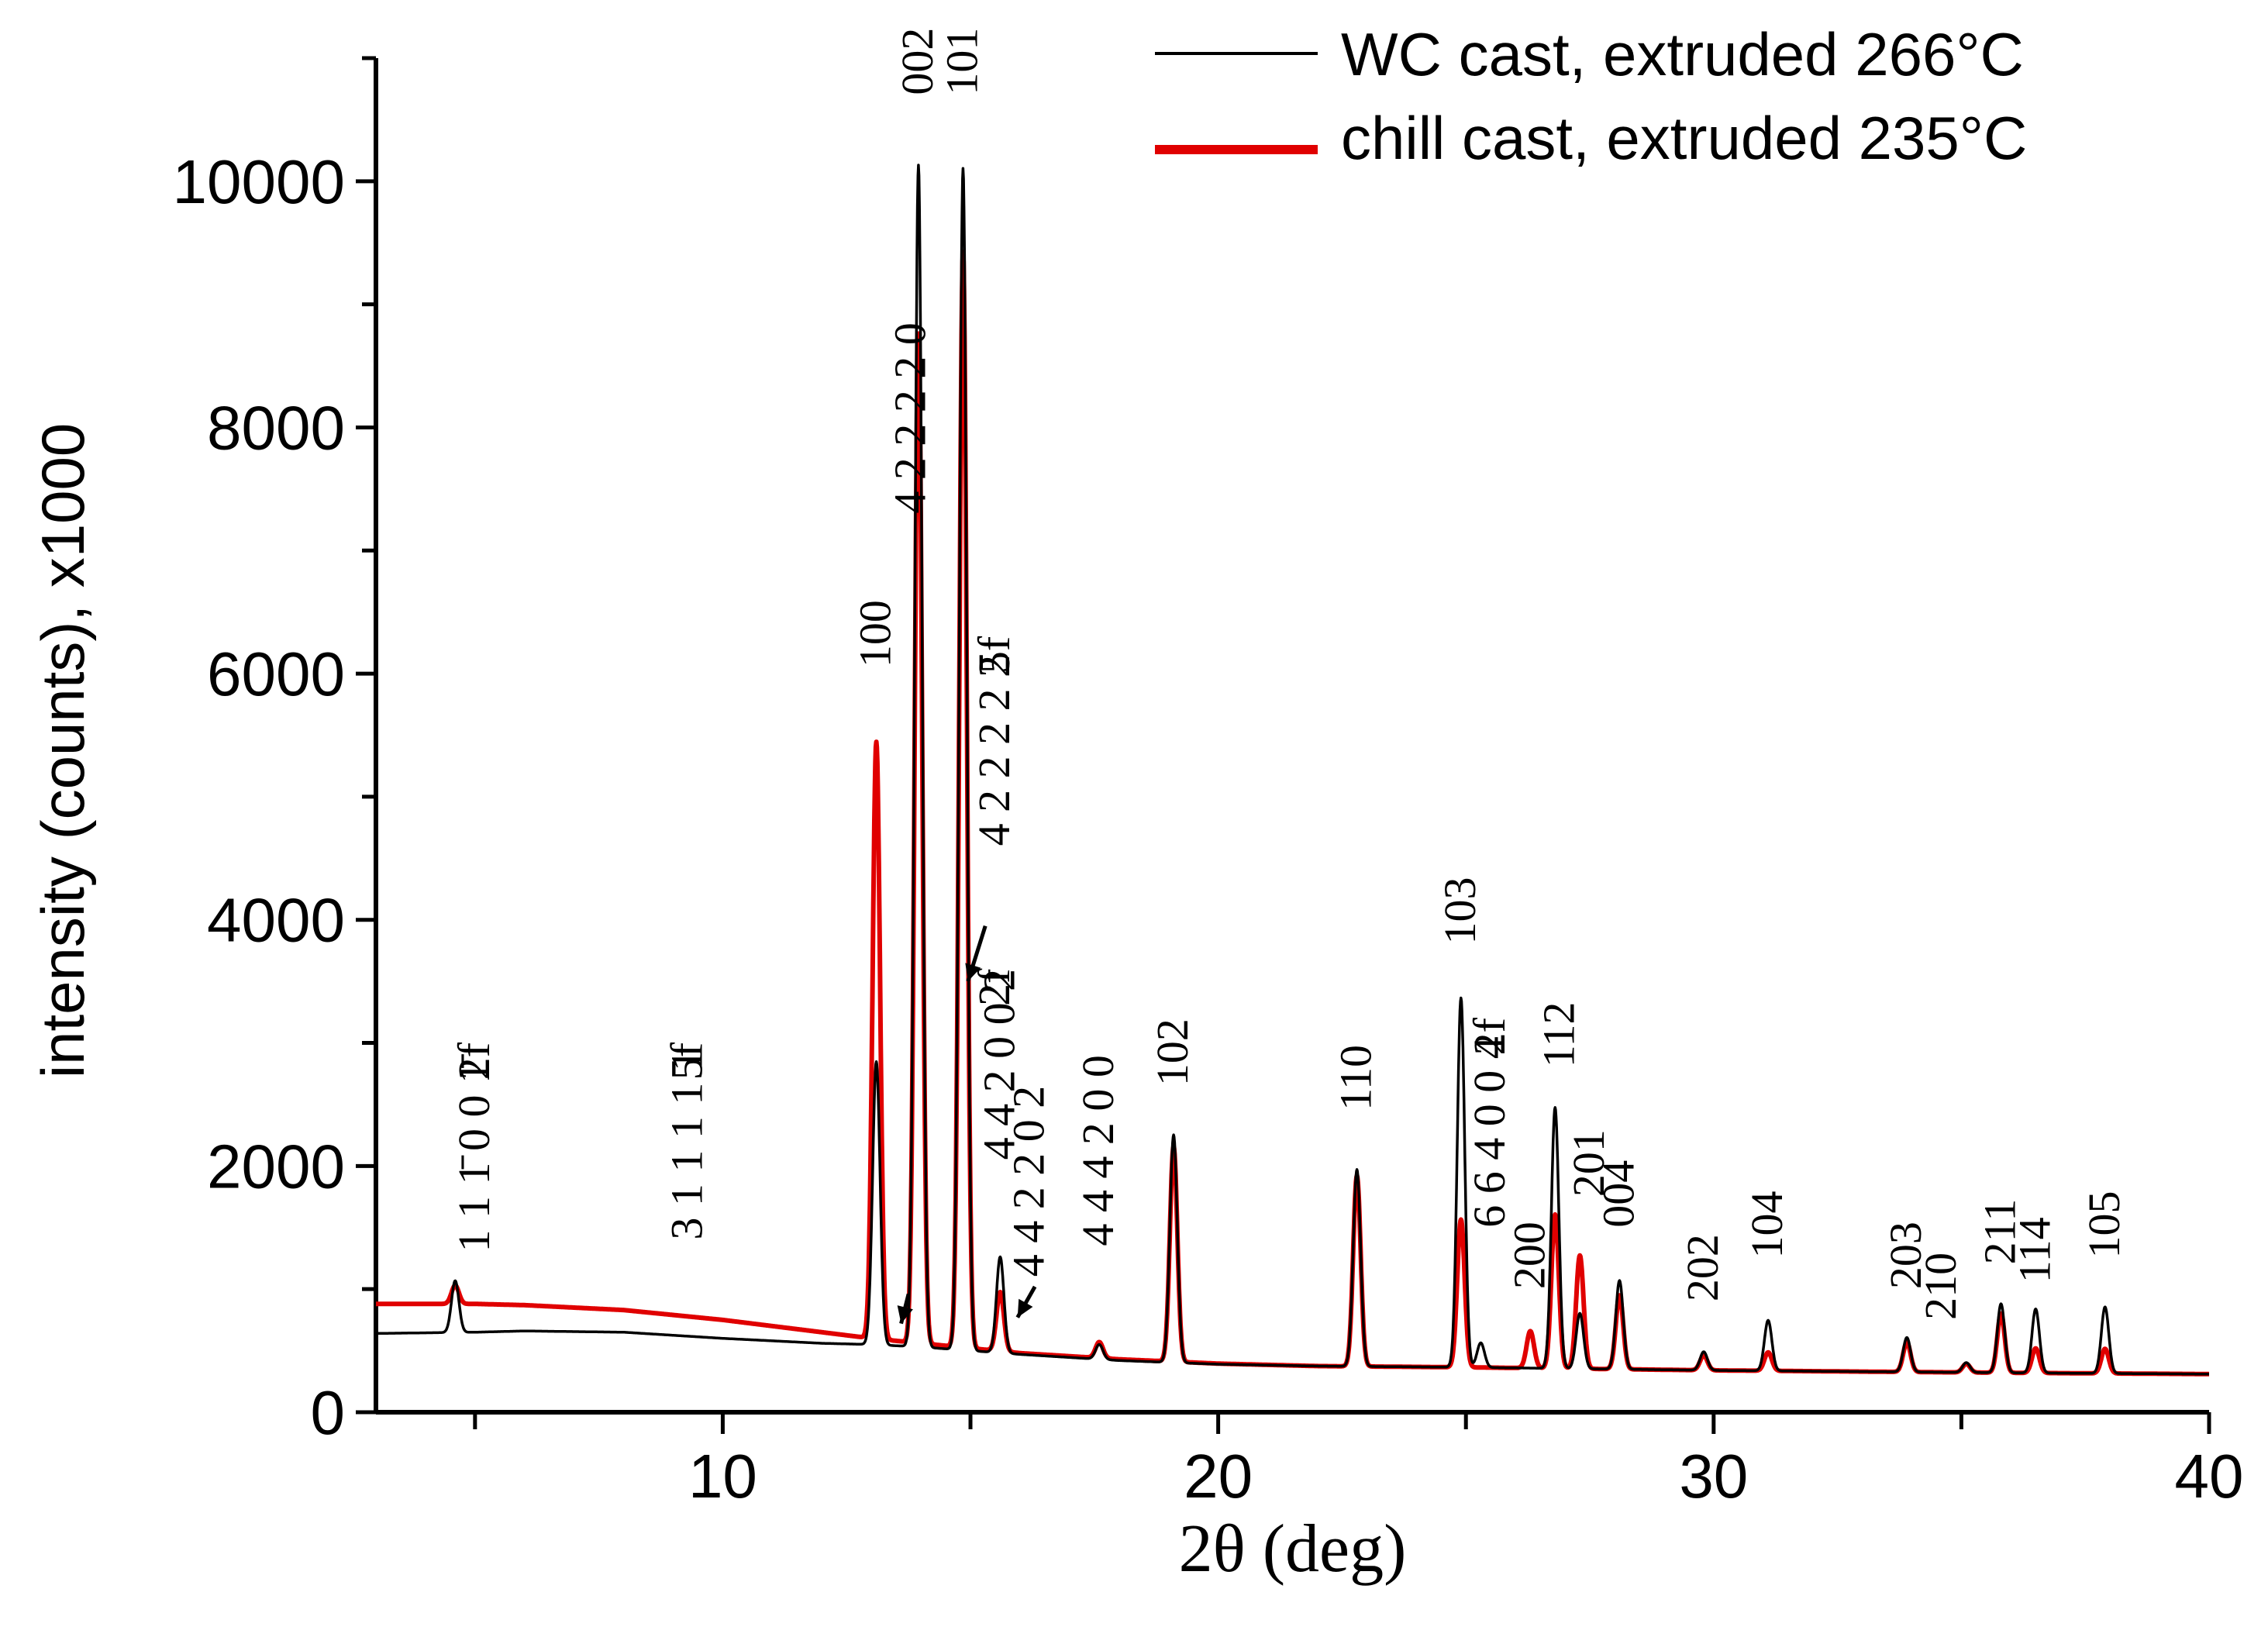 Image resolution: width=2268 pixels, height=1637 pixels. I want to click on peak-label: 1 1 1̄ 0 0 1̄, so click(474, 1154).